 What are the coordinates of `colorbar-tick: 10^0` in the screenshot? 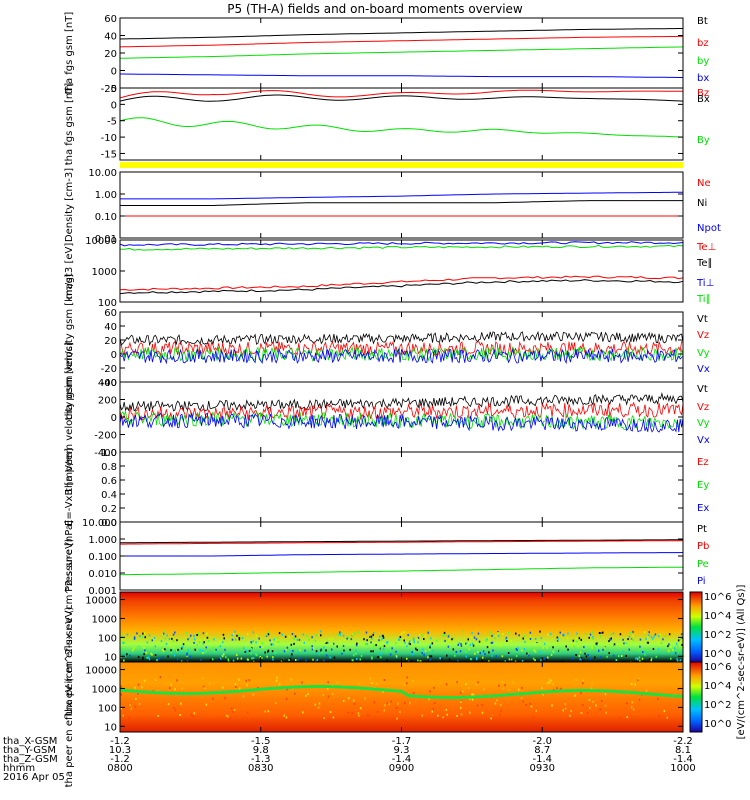 It's located at (717, 724).